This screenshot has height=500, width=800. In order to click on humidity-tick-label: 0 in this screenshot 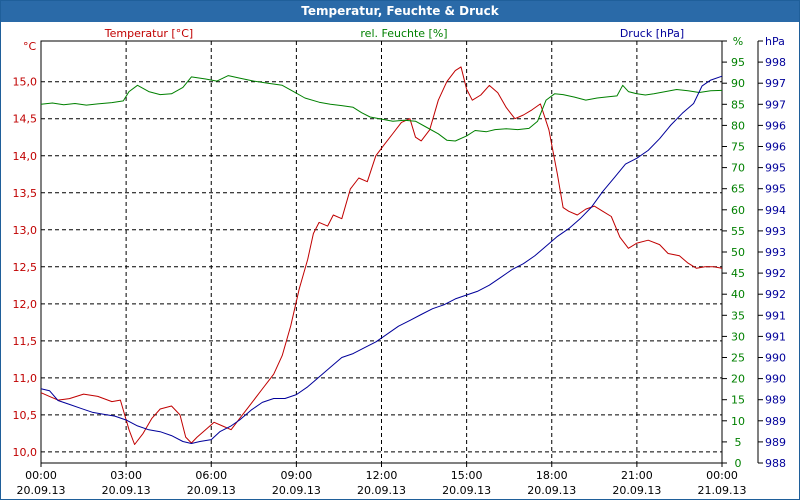, I will do `click(738, 463)`.